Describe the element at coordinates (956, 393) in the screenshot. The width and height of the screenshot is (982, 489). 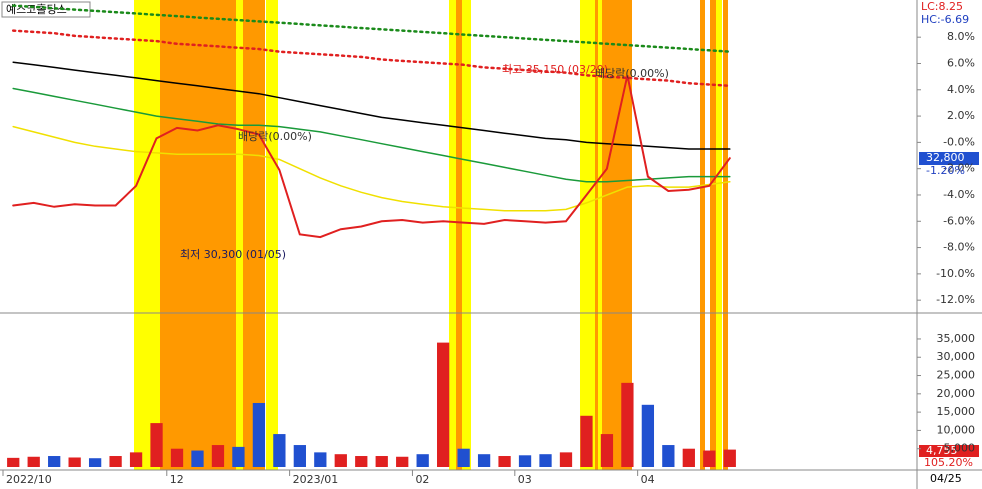
I see `y-tick-label: 20,000` at that location.